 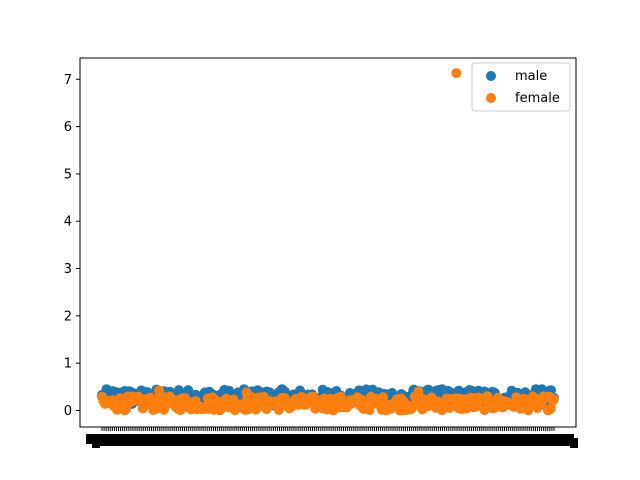 What do you see at coordinates (68, 222) in the screenshot?
I see `y-tick-label: 4` at bounding box center [68, 222].